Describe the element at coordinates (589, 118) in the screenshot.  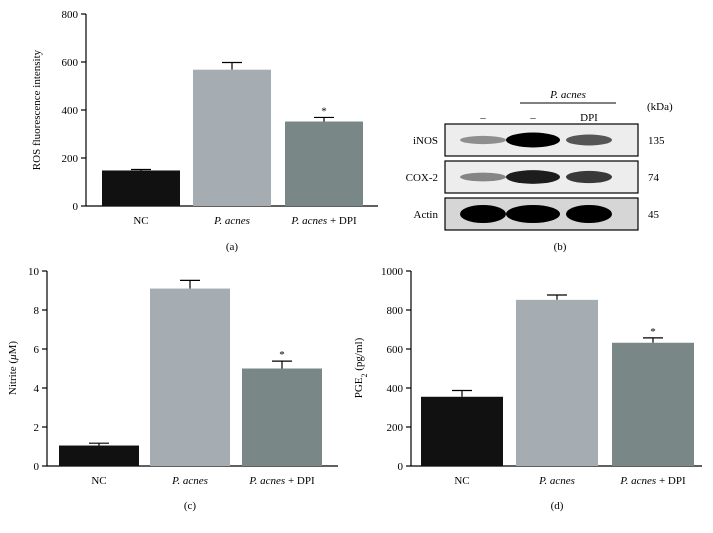
I see `wb-lane-label-3: DPI` at that location.